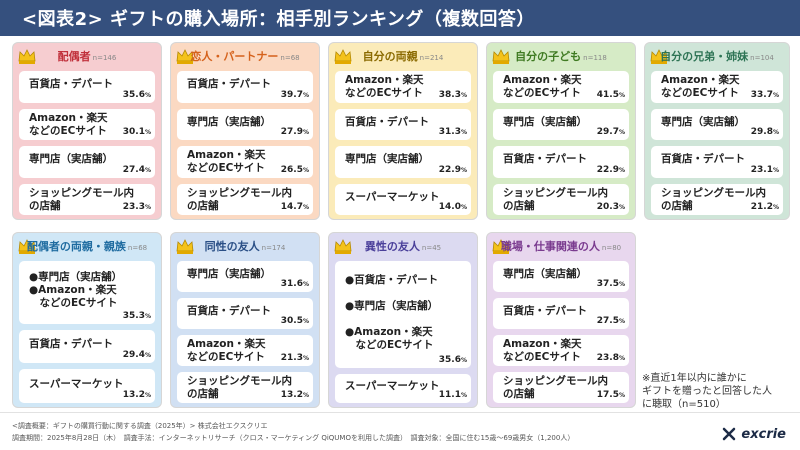 Image resolution: width=800 pixels, height=450 pixels. I want to click on label-line: スーパーマーケット, so click(392, 386).